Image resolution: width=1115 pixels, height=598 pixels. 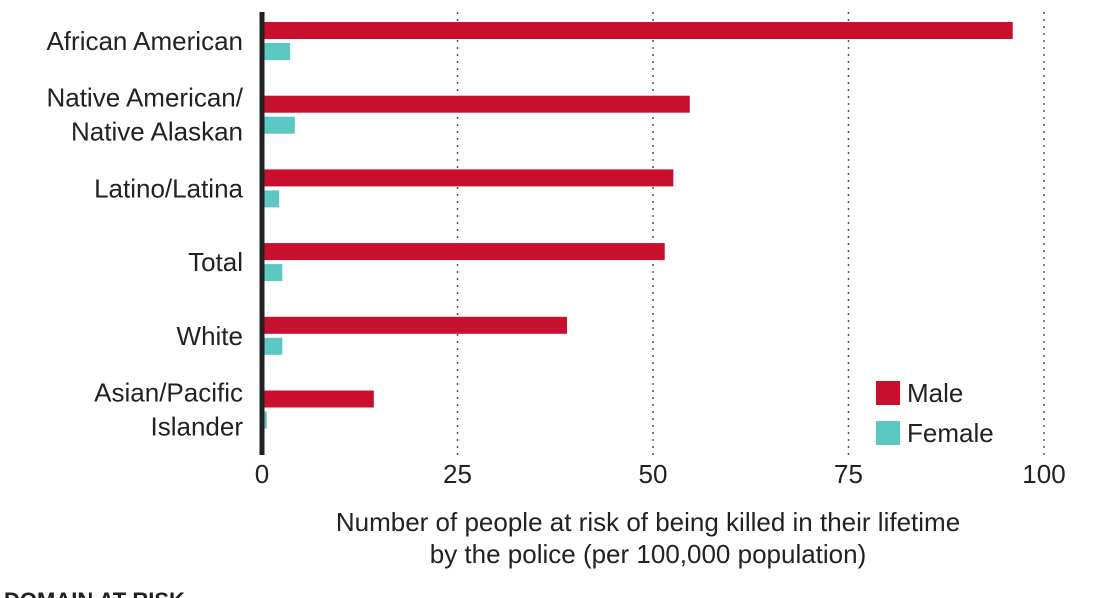 I want to click on category-label: Asian/Pacific, so click(x=168, y=393).